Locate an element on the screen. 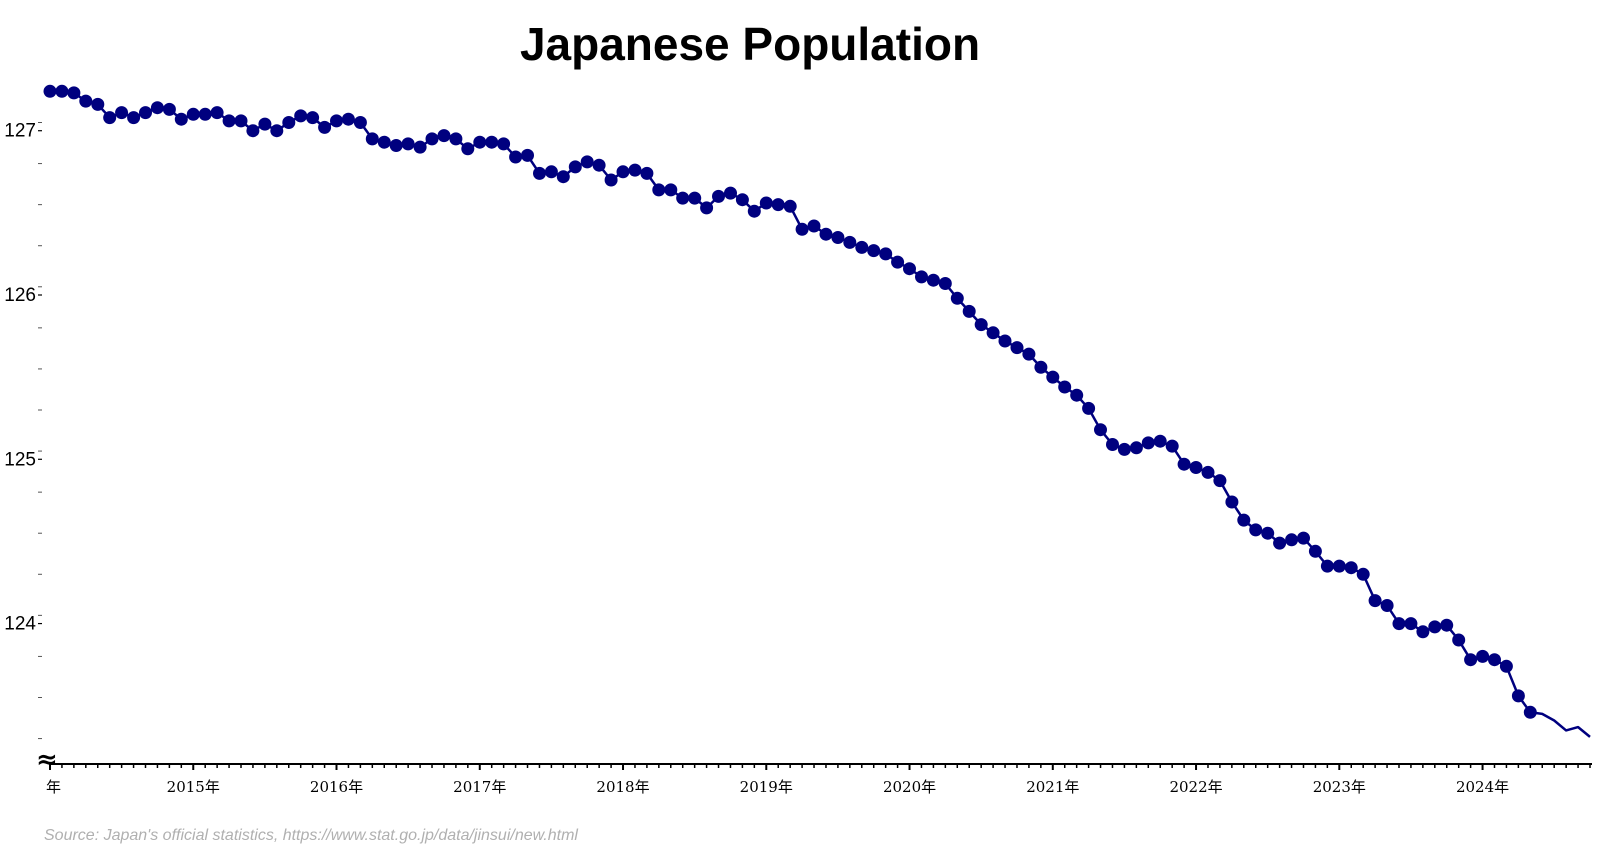 The image size is (1600, 852). y-tick-label: 125 is located at coordinates (20, 459).